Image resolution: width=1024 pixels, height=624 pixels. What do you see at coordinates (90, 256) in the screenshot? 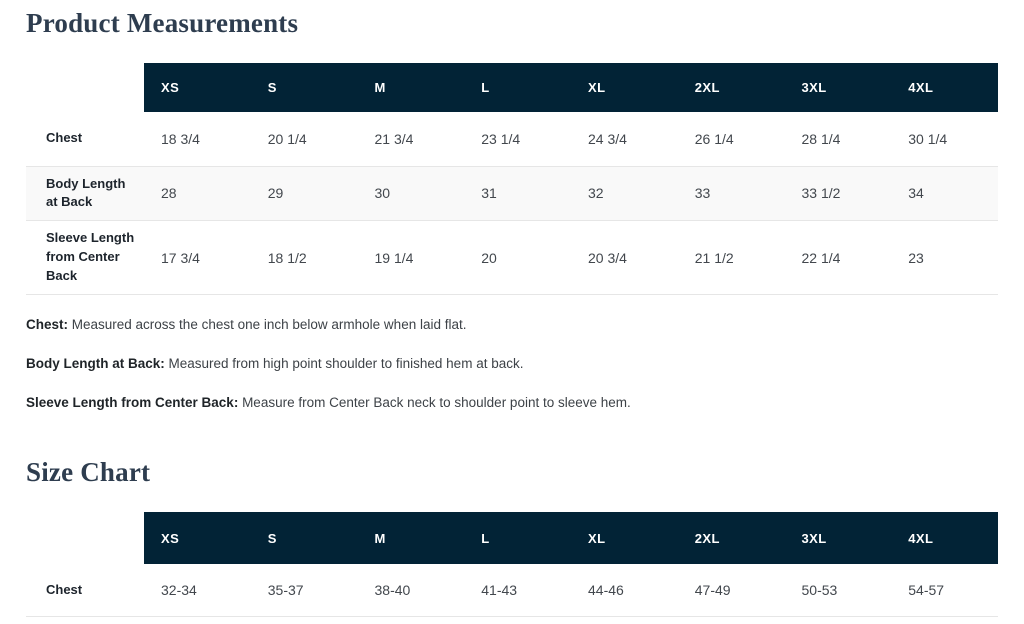
I see `row-label: Sleeve Length from Center Back` at bounding box center [90, 256].